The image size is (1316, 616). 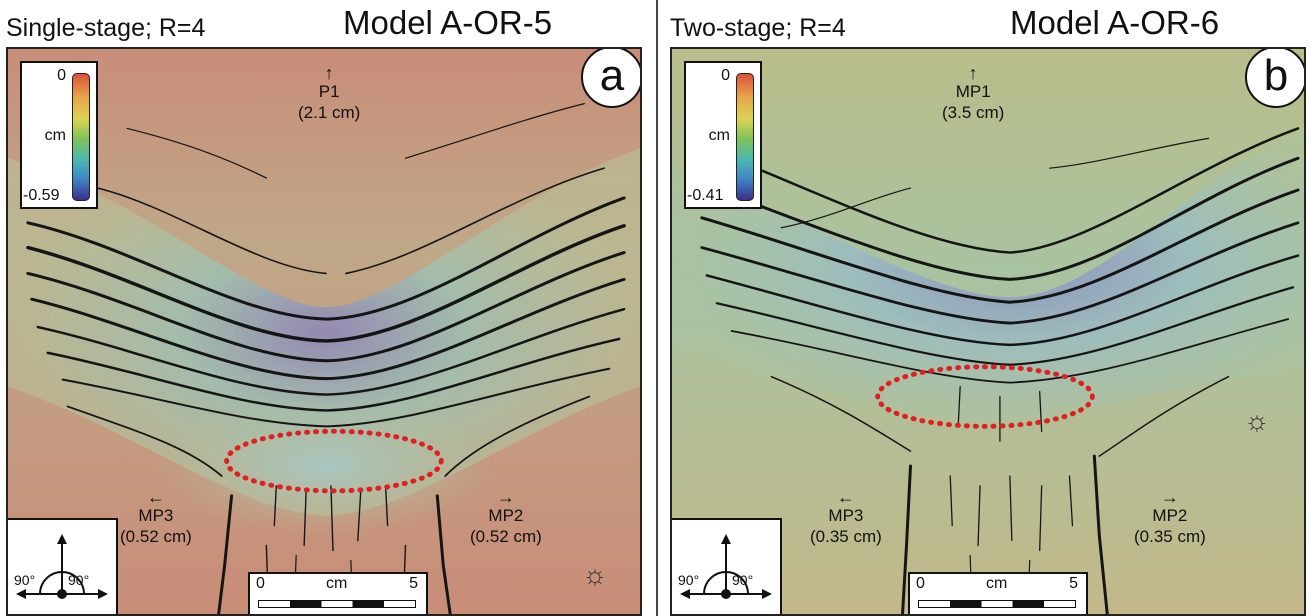 I want to click on model-title: Model A-OR-5, so click(x=448, y=22).